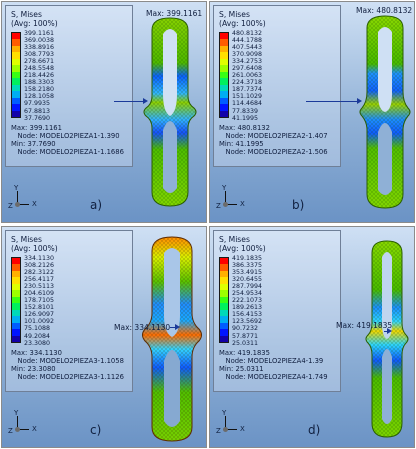 The height and width of the screenshot is (449, 416). I want to click on specimen-b, so click(385, 112).